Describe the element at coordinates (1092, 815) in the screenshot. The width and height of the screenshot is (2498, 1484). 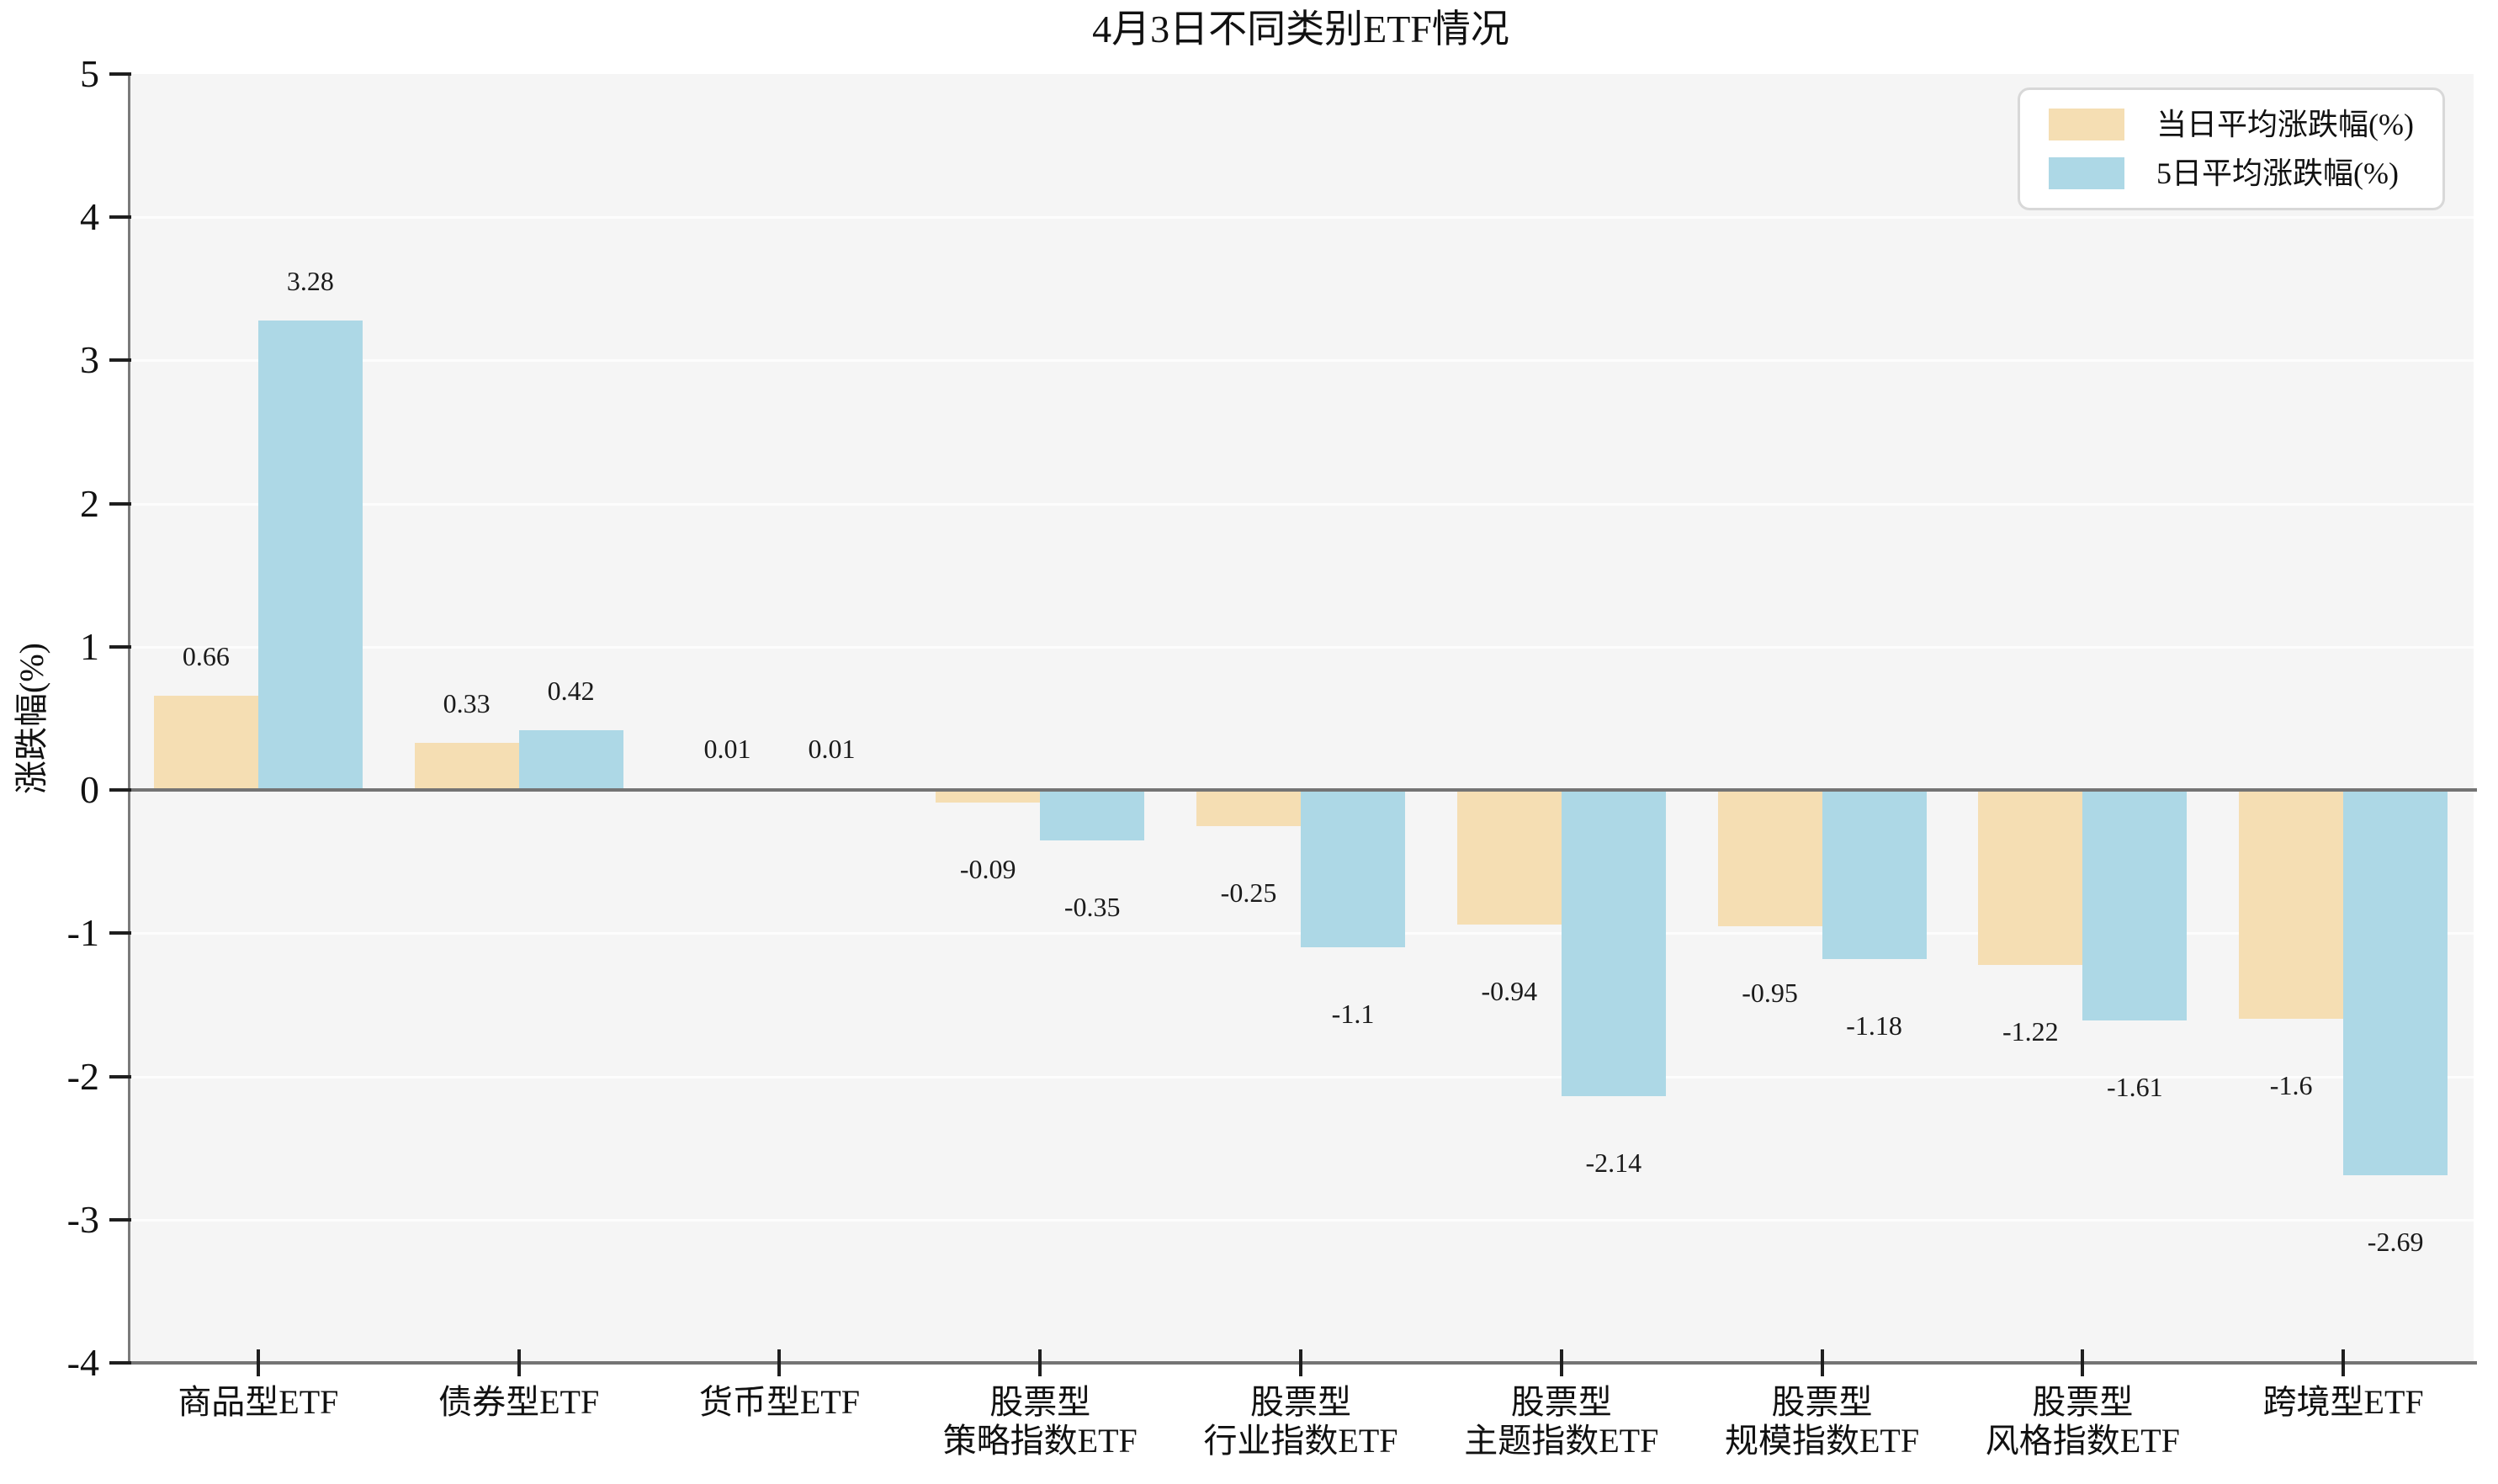
I see `bar-series1-cat3` at that location.